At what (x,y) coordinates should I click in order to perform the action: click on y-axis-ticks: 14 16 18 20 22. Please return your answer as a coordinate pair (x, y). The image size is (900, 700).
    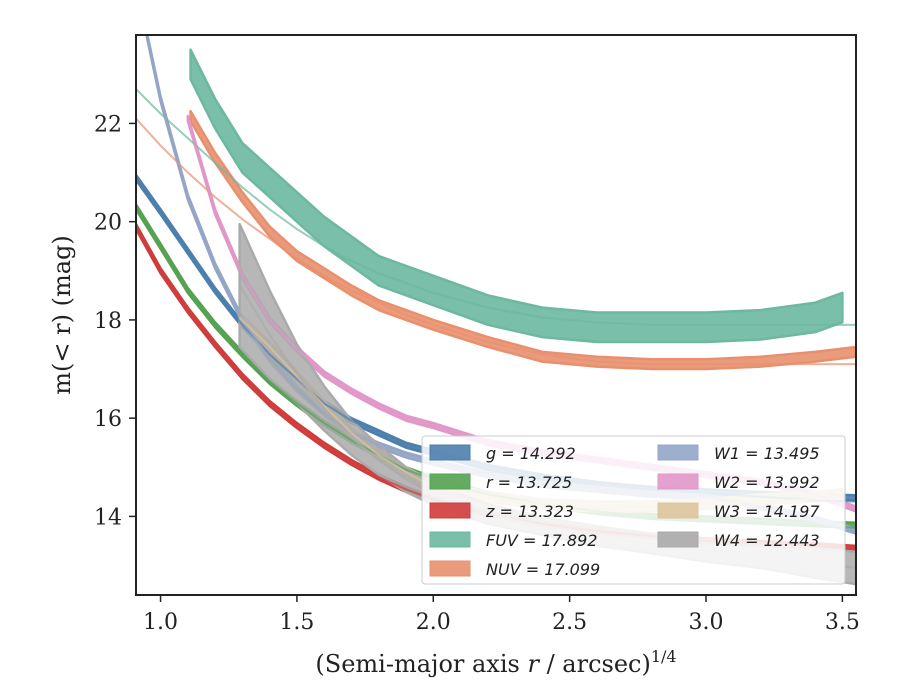
    Looking at the image, I should click on (115, 321).